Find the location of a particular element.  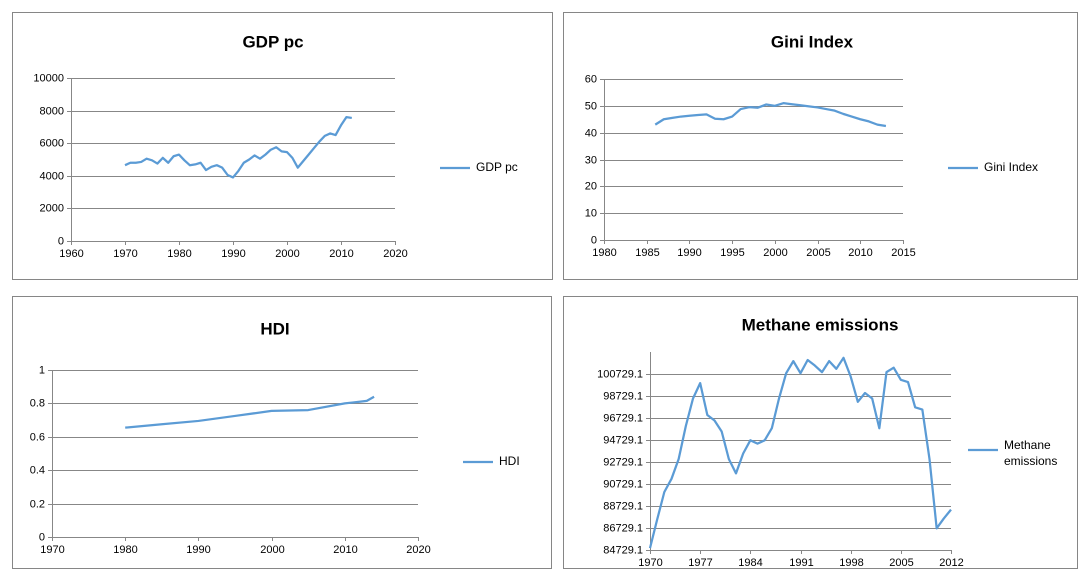

y-tick-label: 0.4 is located at coordinates (37, 470).